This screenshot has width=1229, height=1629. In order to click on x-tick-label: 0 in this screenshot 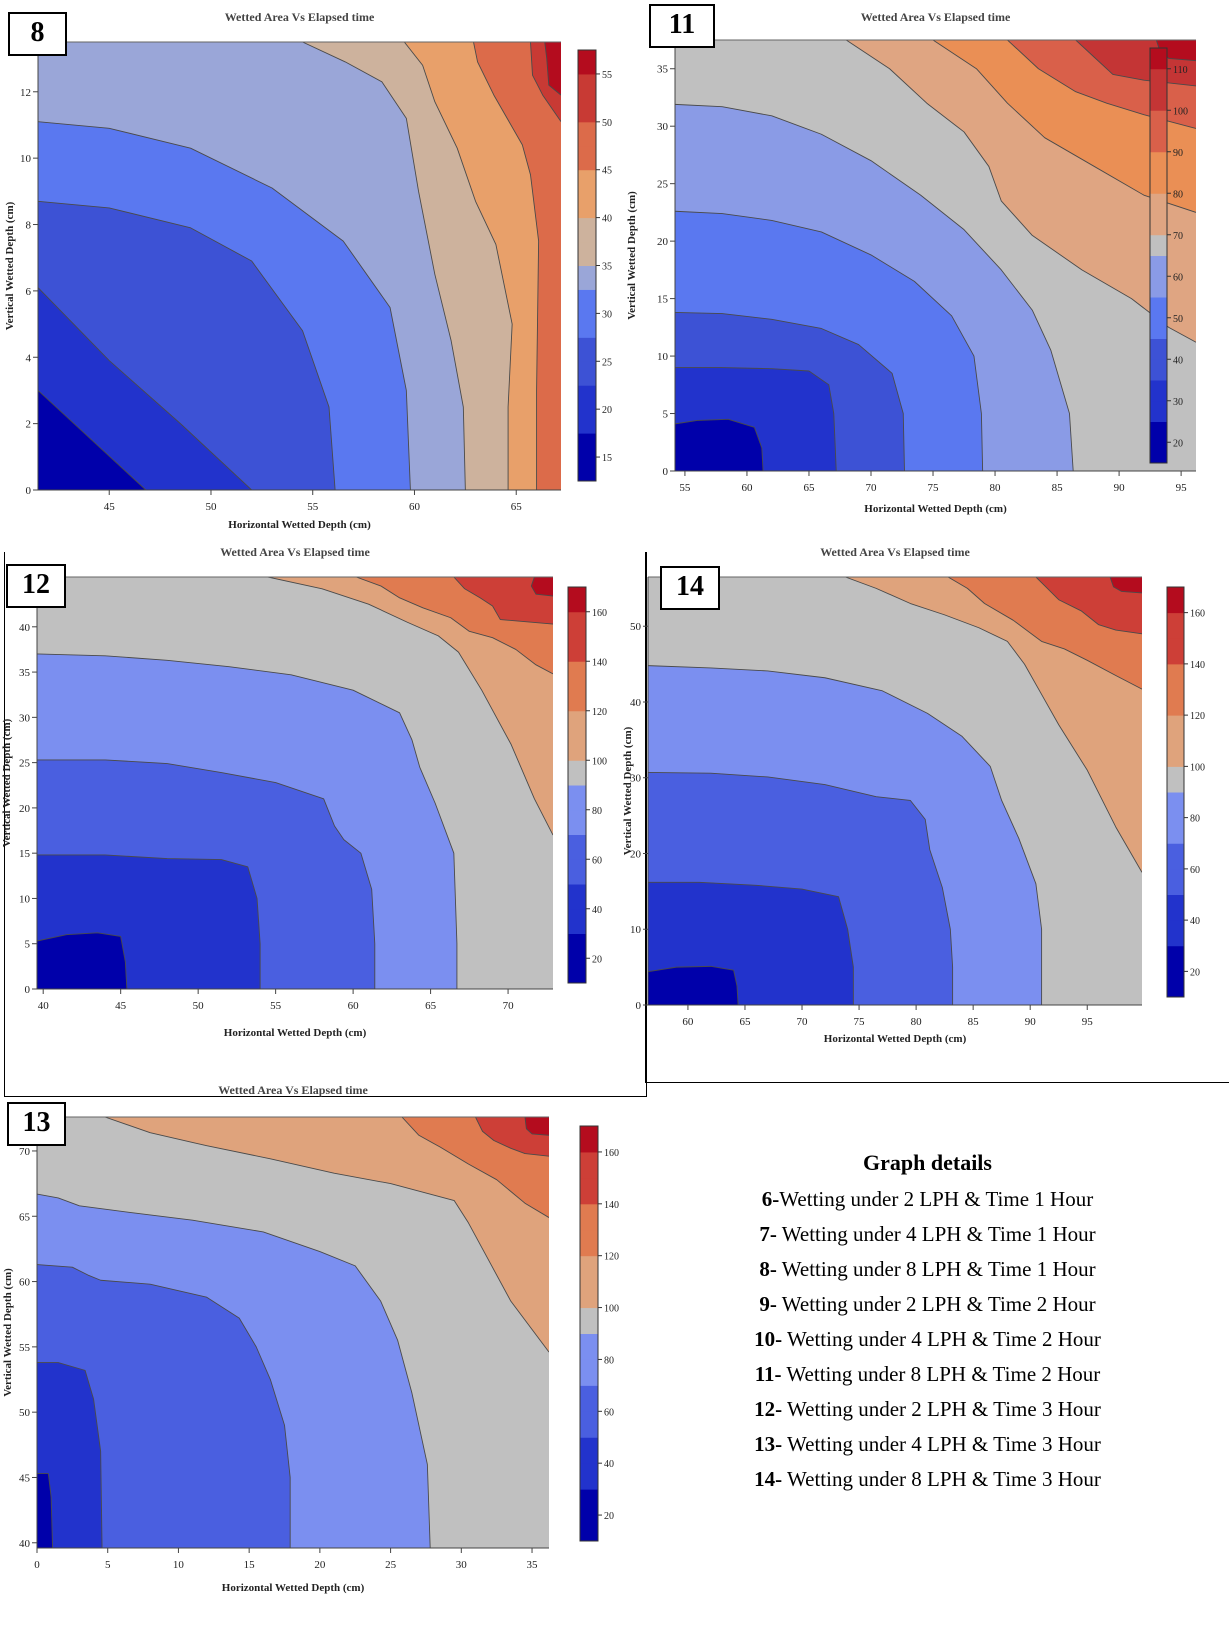, I will do `click(37, 1565)`.